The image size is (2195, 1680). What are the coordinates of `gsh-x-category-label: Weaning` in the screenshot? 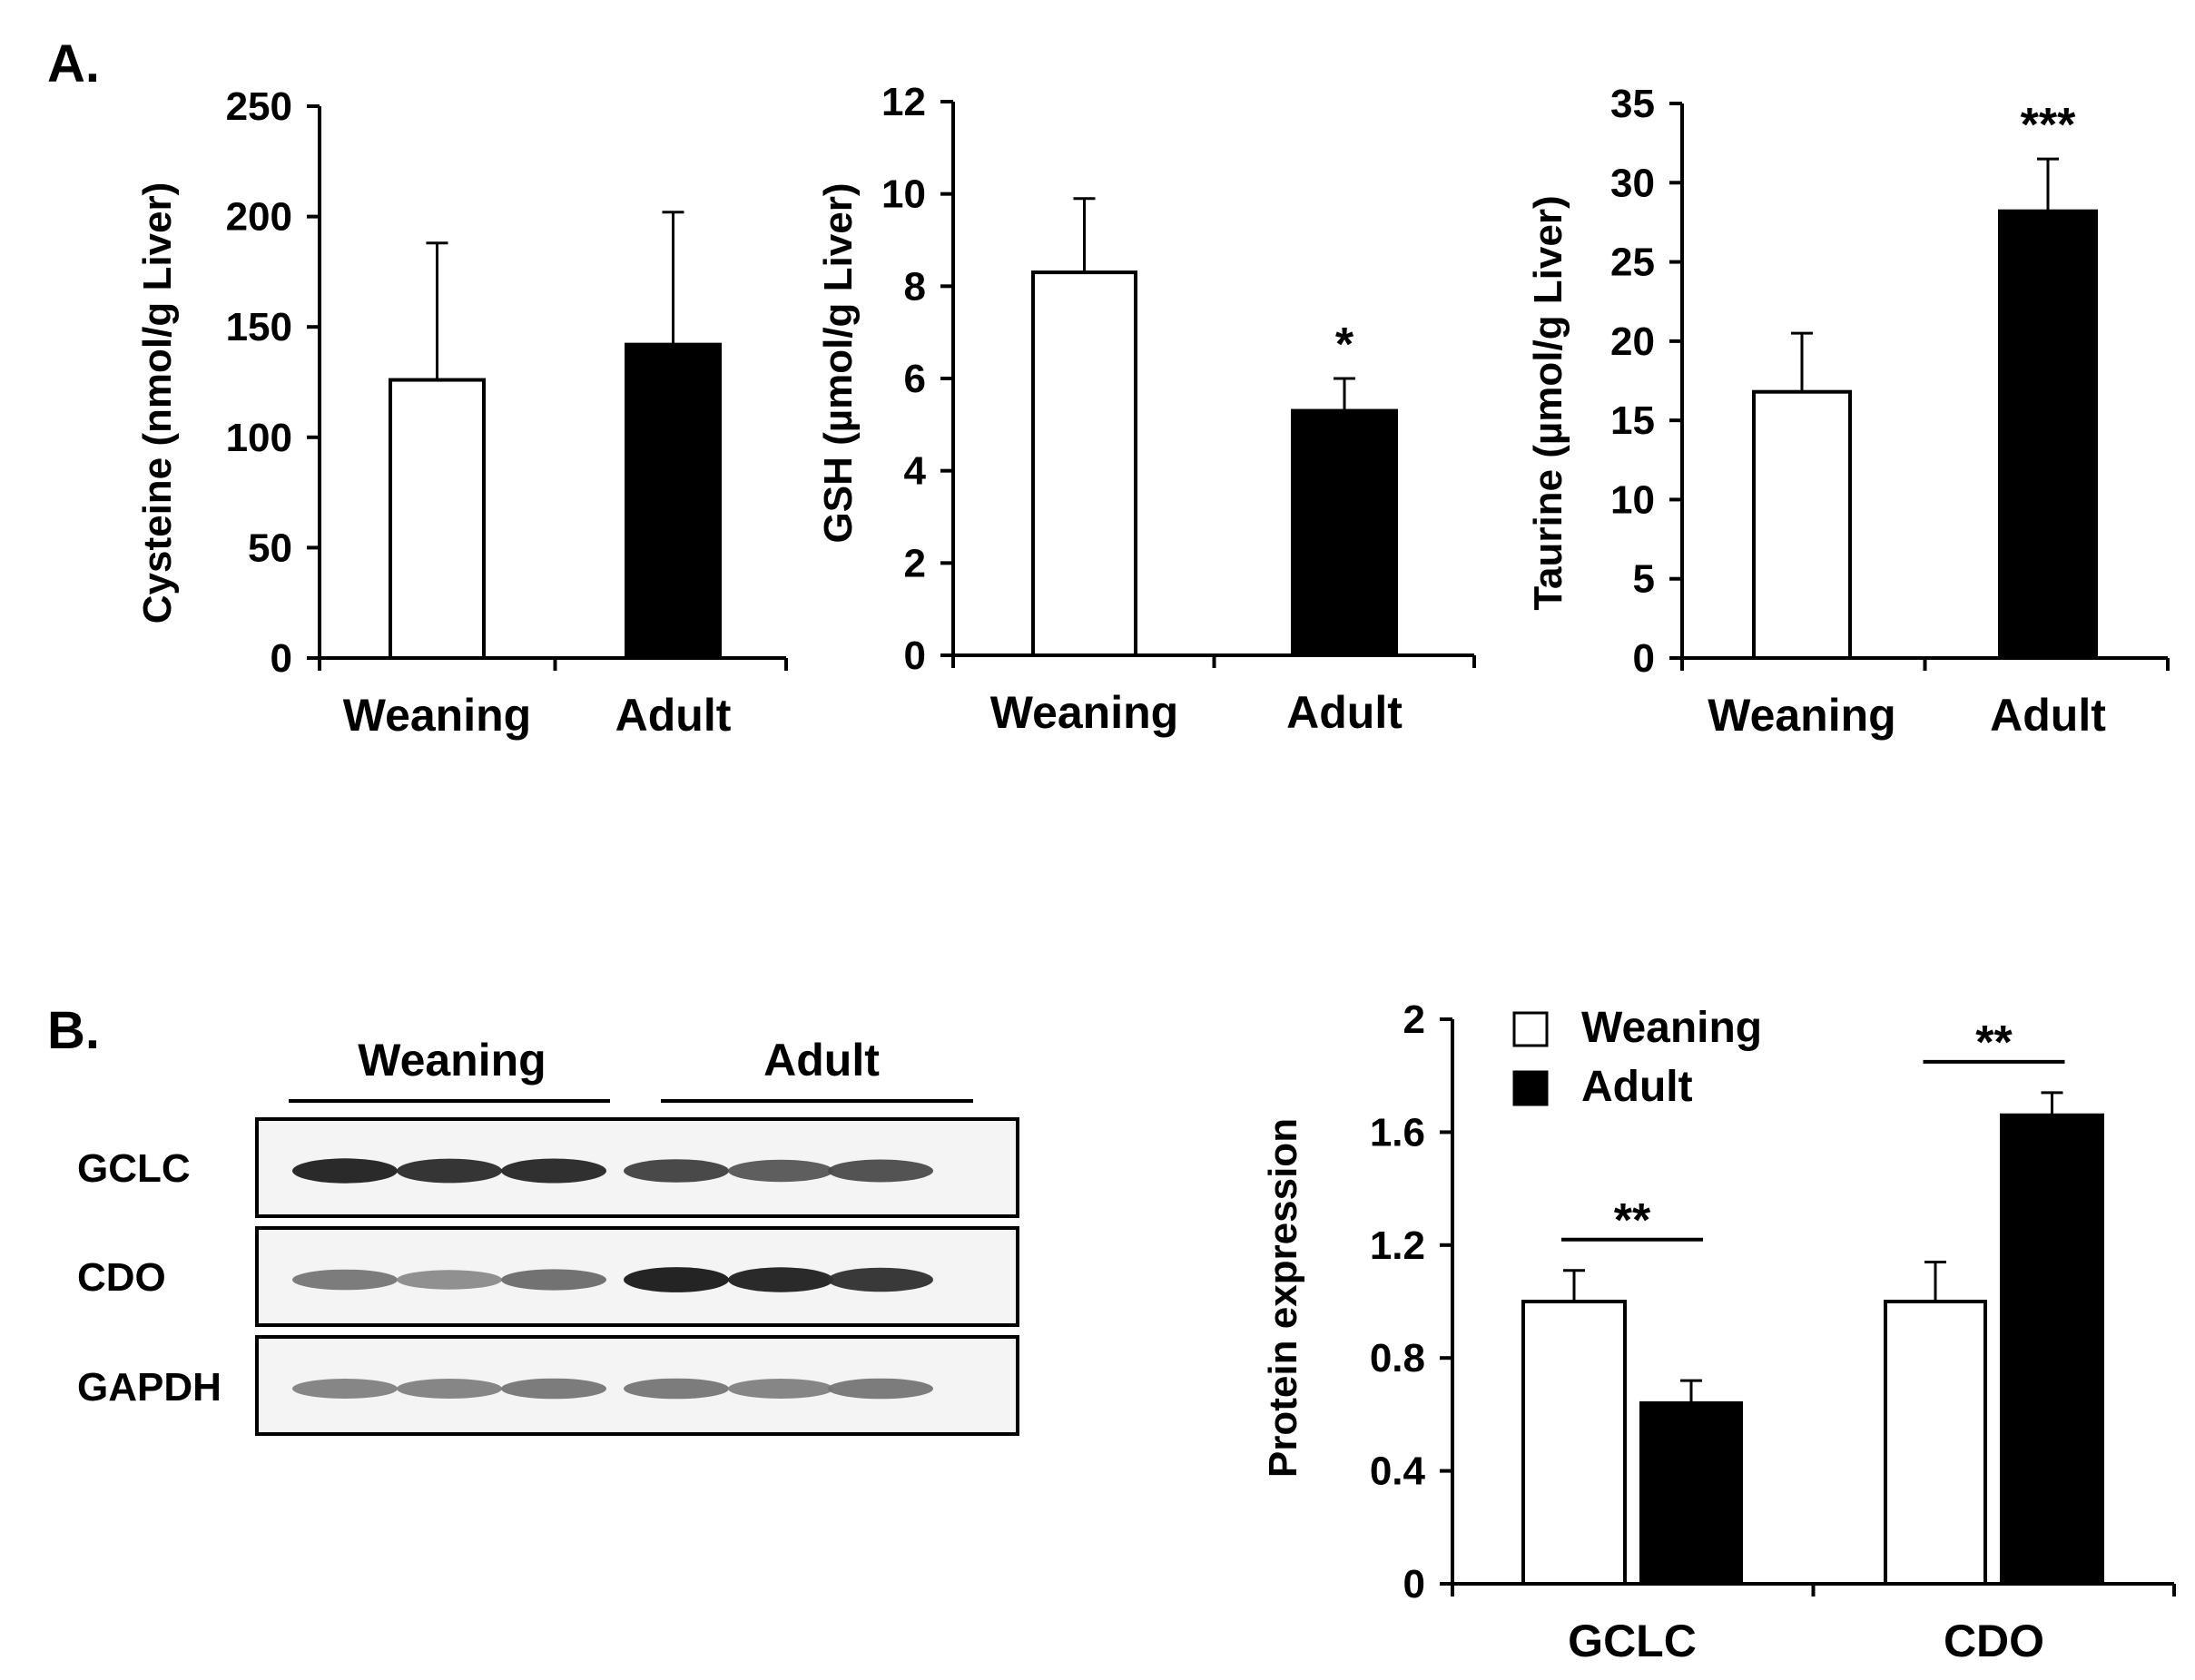 It's located at (1084, 712).